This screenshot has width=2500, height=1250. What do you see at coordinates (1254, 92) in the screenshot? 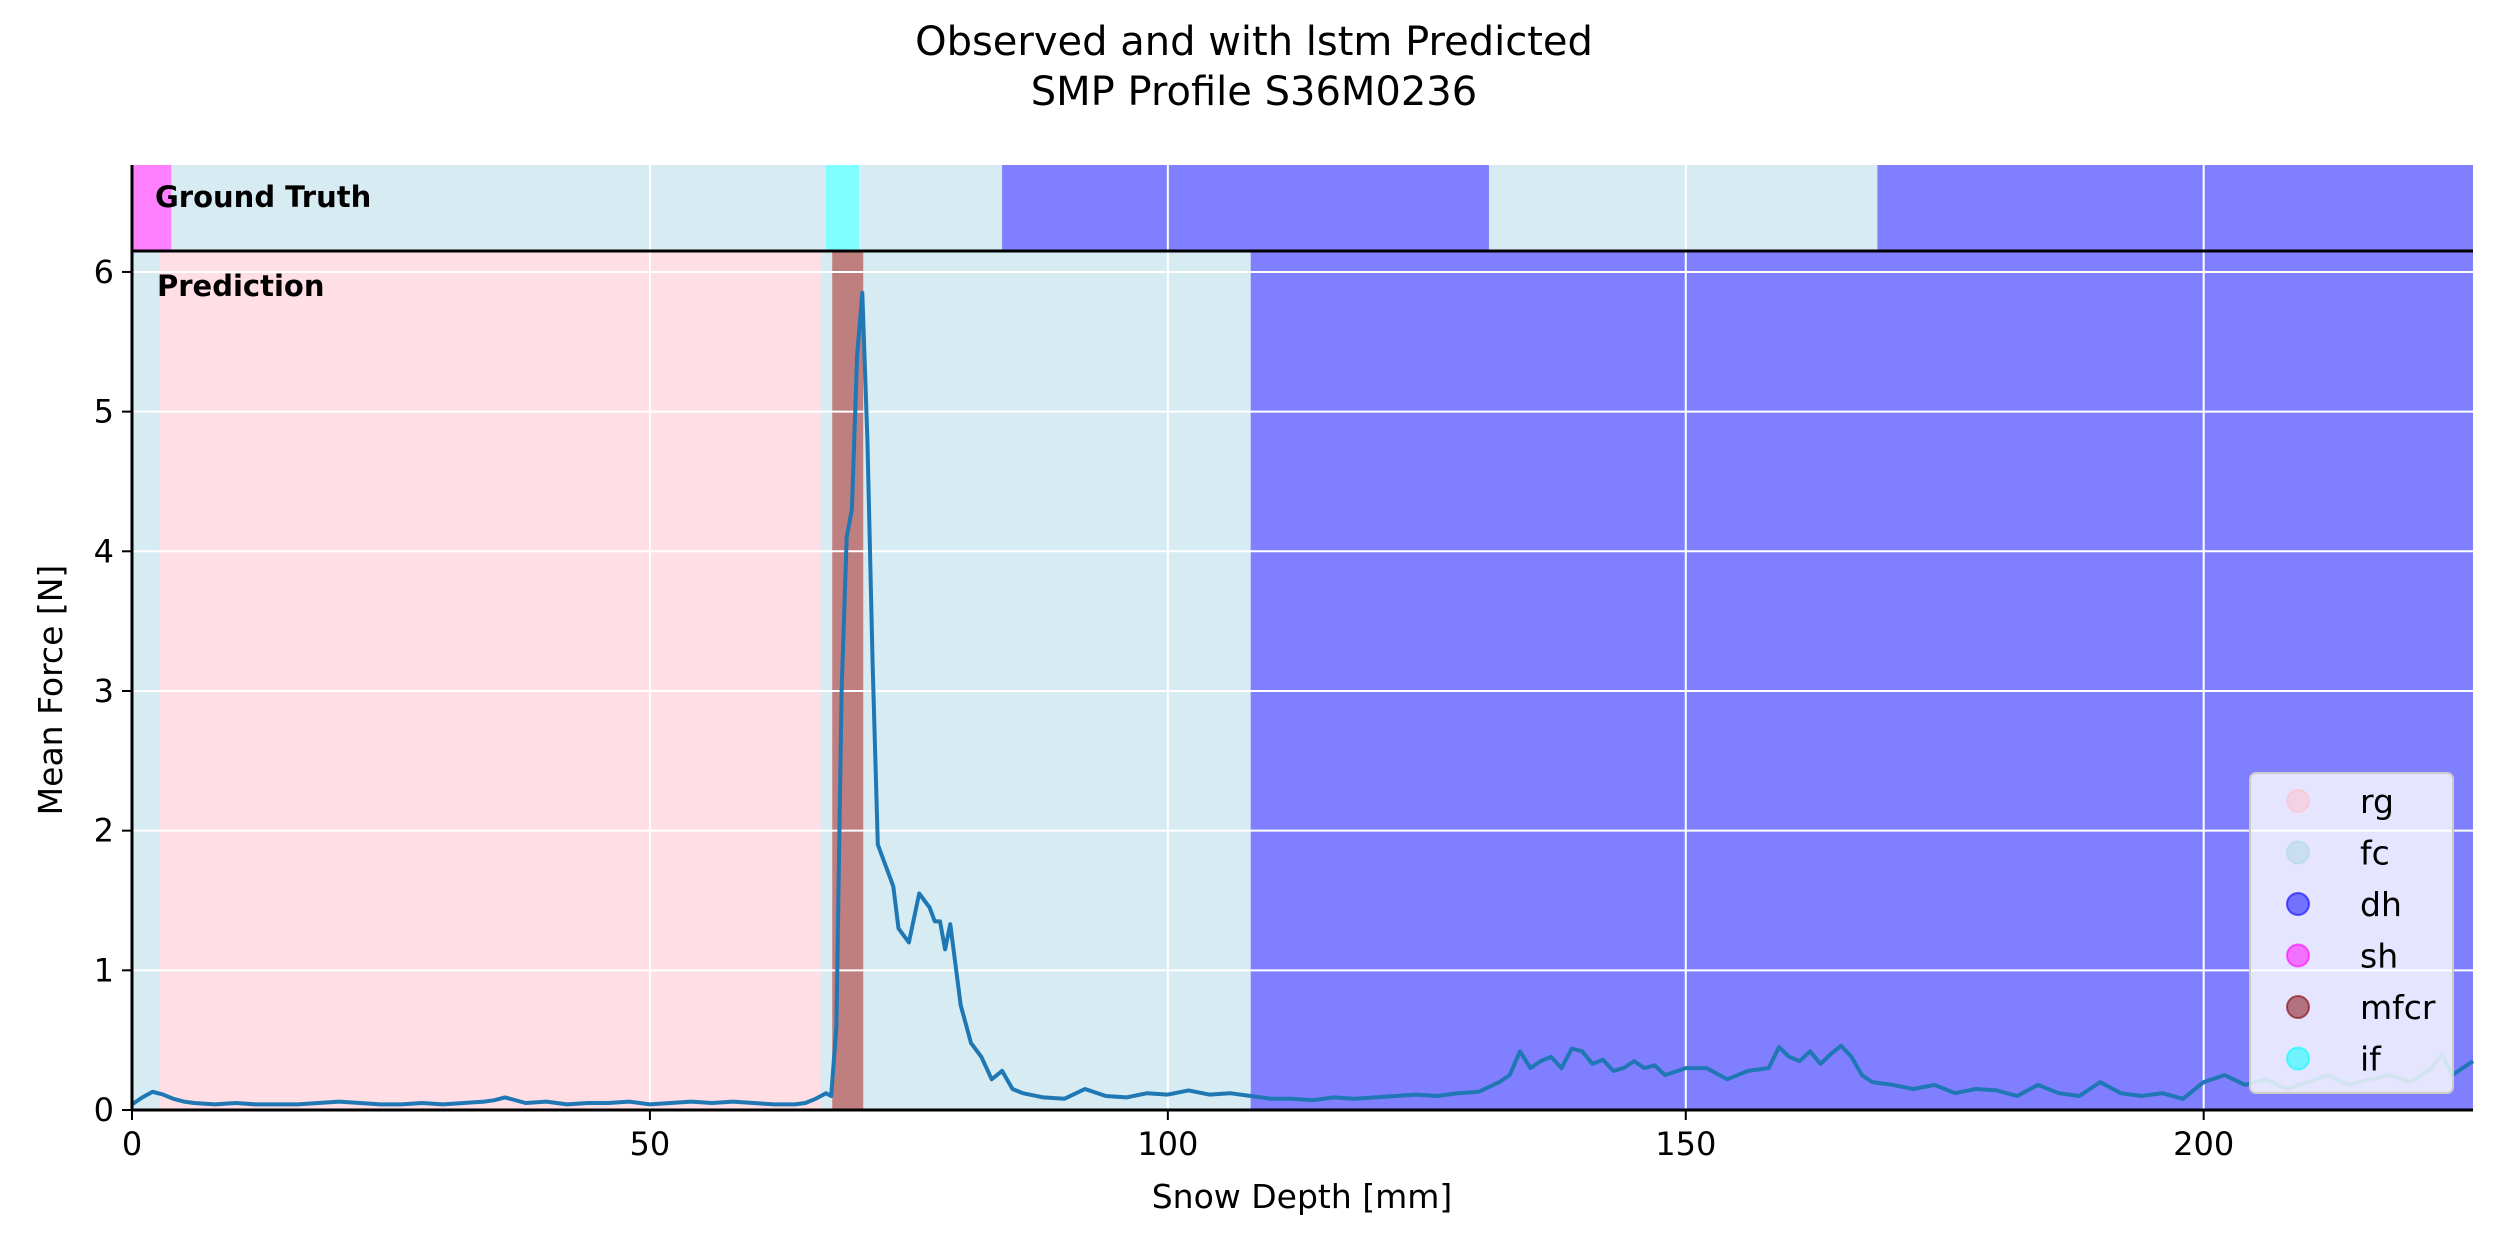
I see `title-line-2: SMP Profile S36M0236` at bounding box center [1254, 92].